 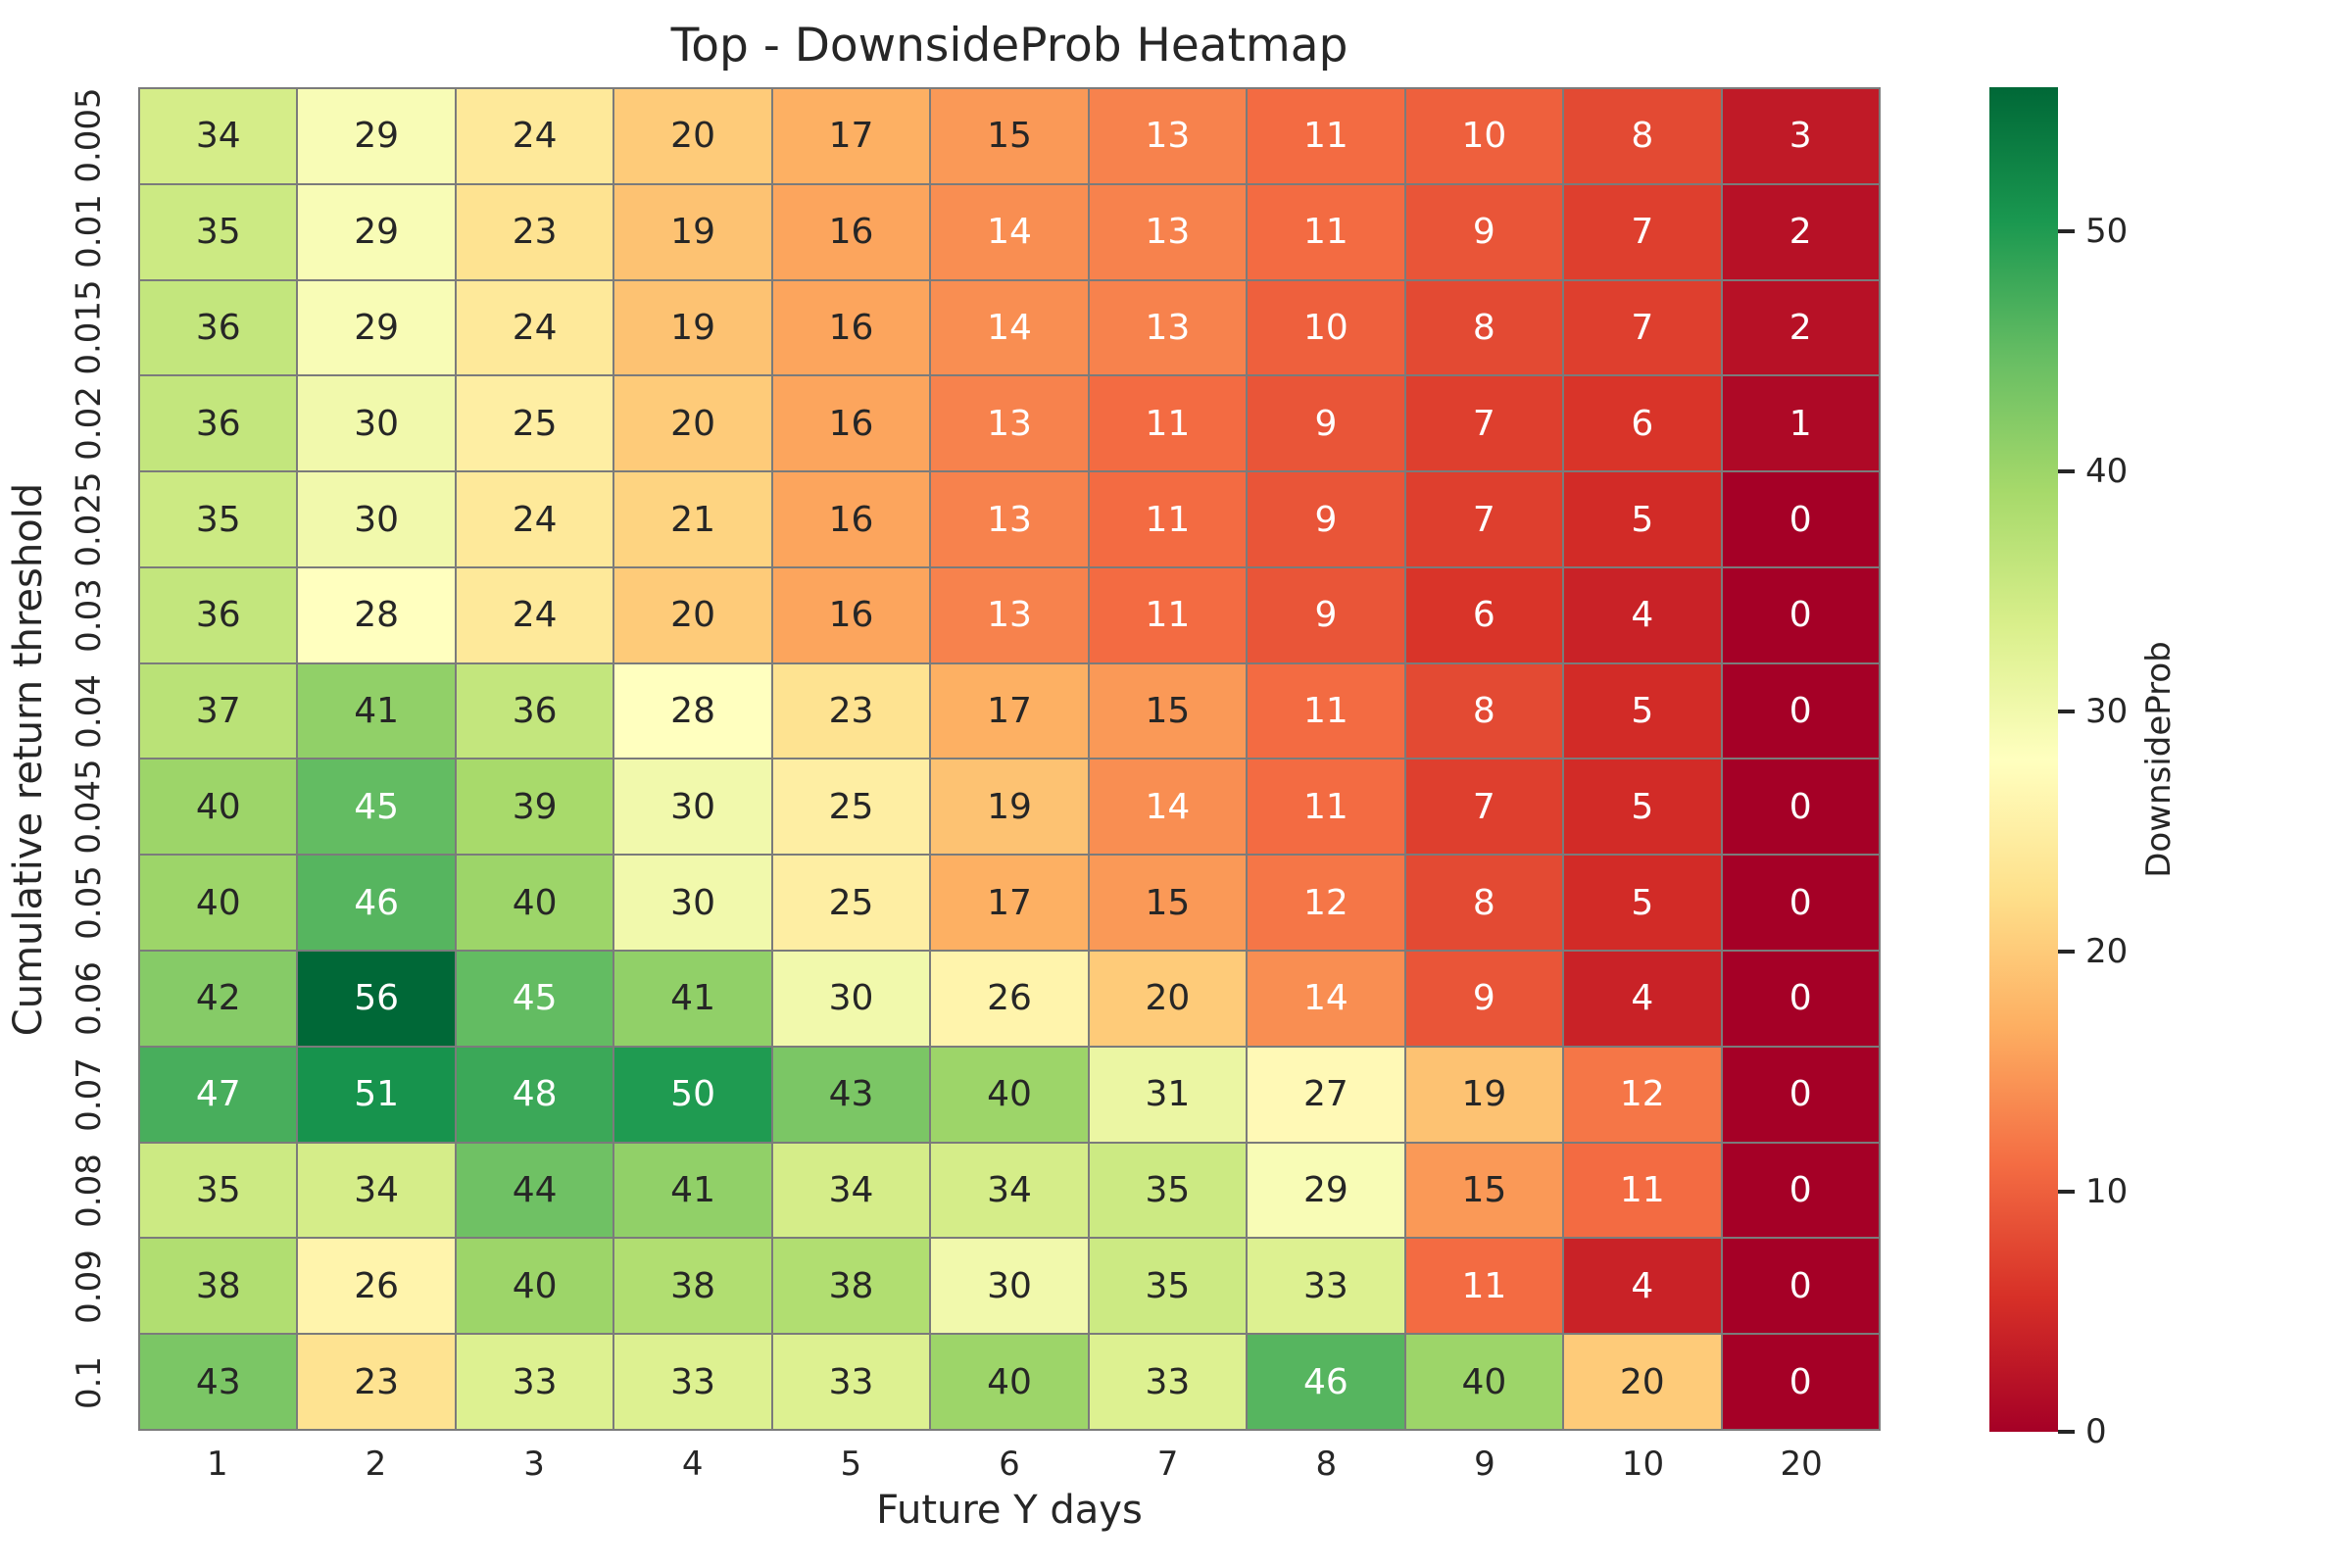 I want to click on heatmap-cell: 34, so click(x=218, y=136).